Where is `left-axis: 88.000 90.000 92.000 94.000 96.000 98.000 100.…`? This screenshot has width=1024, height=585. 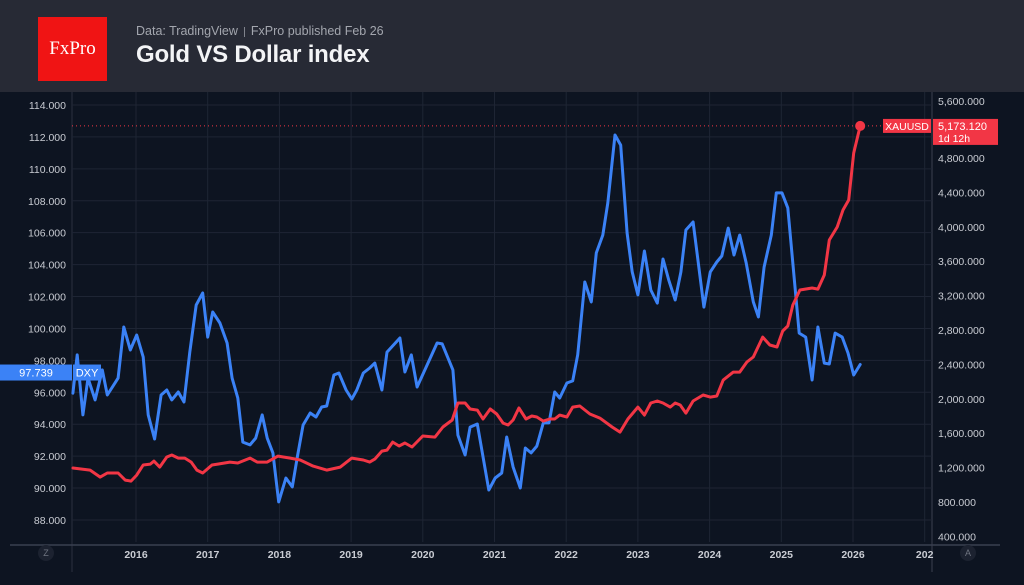
left-axis: 88.000 90.000 92.000 94.000 96.000 98.000 100.… is located at coordinates (47, 313).